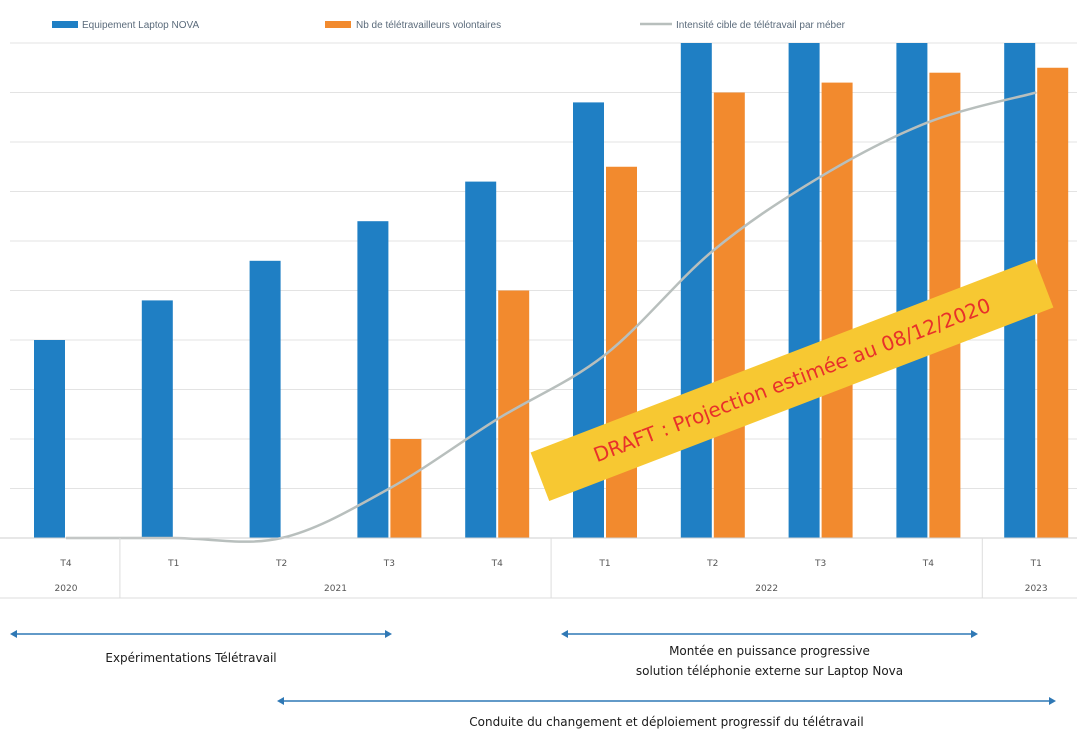  I want to click on annotation-label: Montée en puissance progressive, so click(769, 651).